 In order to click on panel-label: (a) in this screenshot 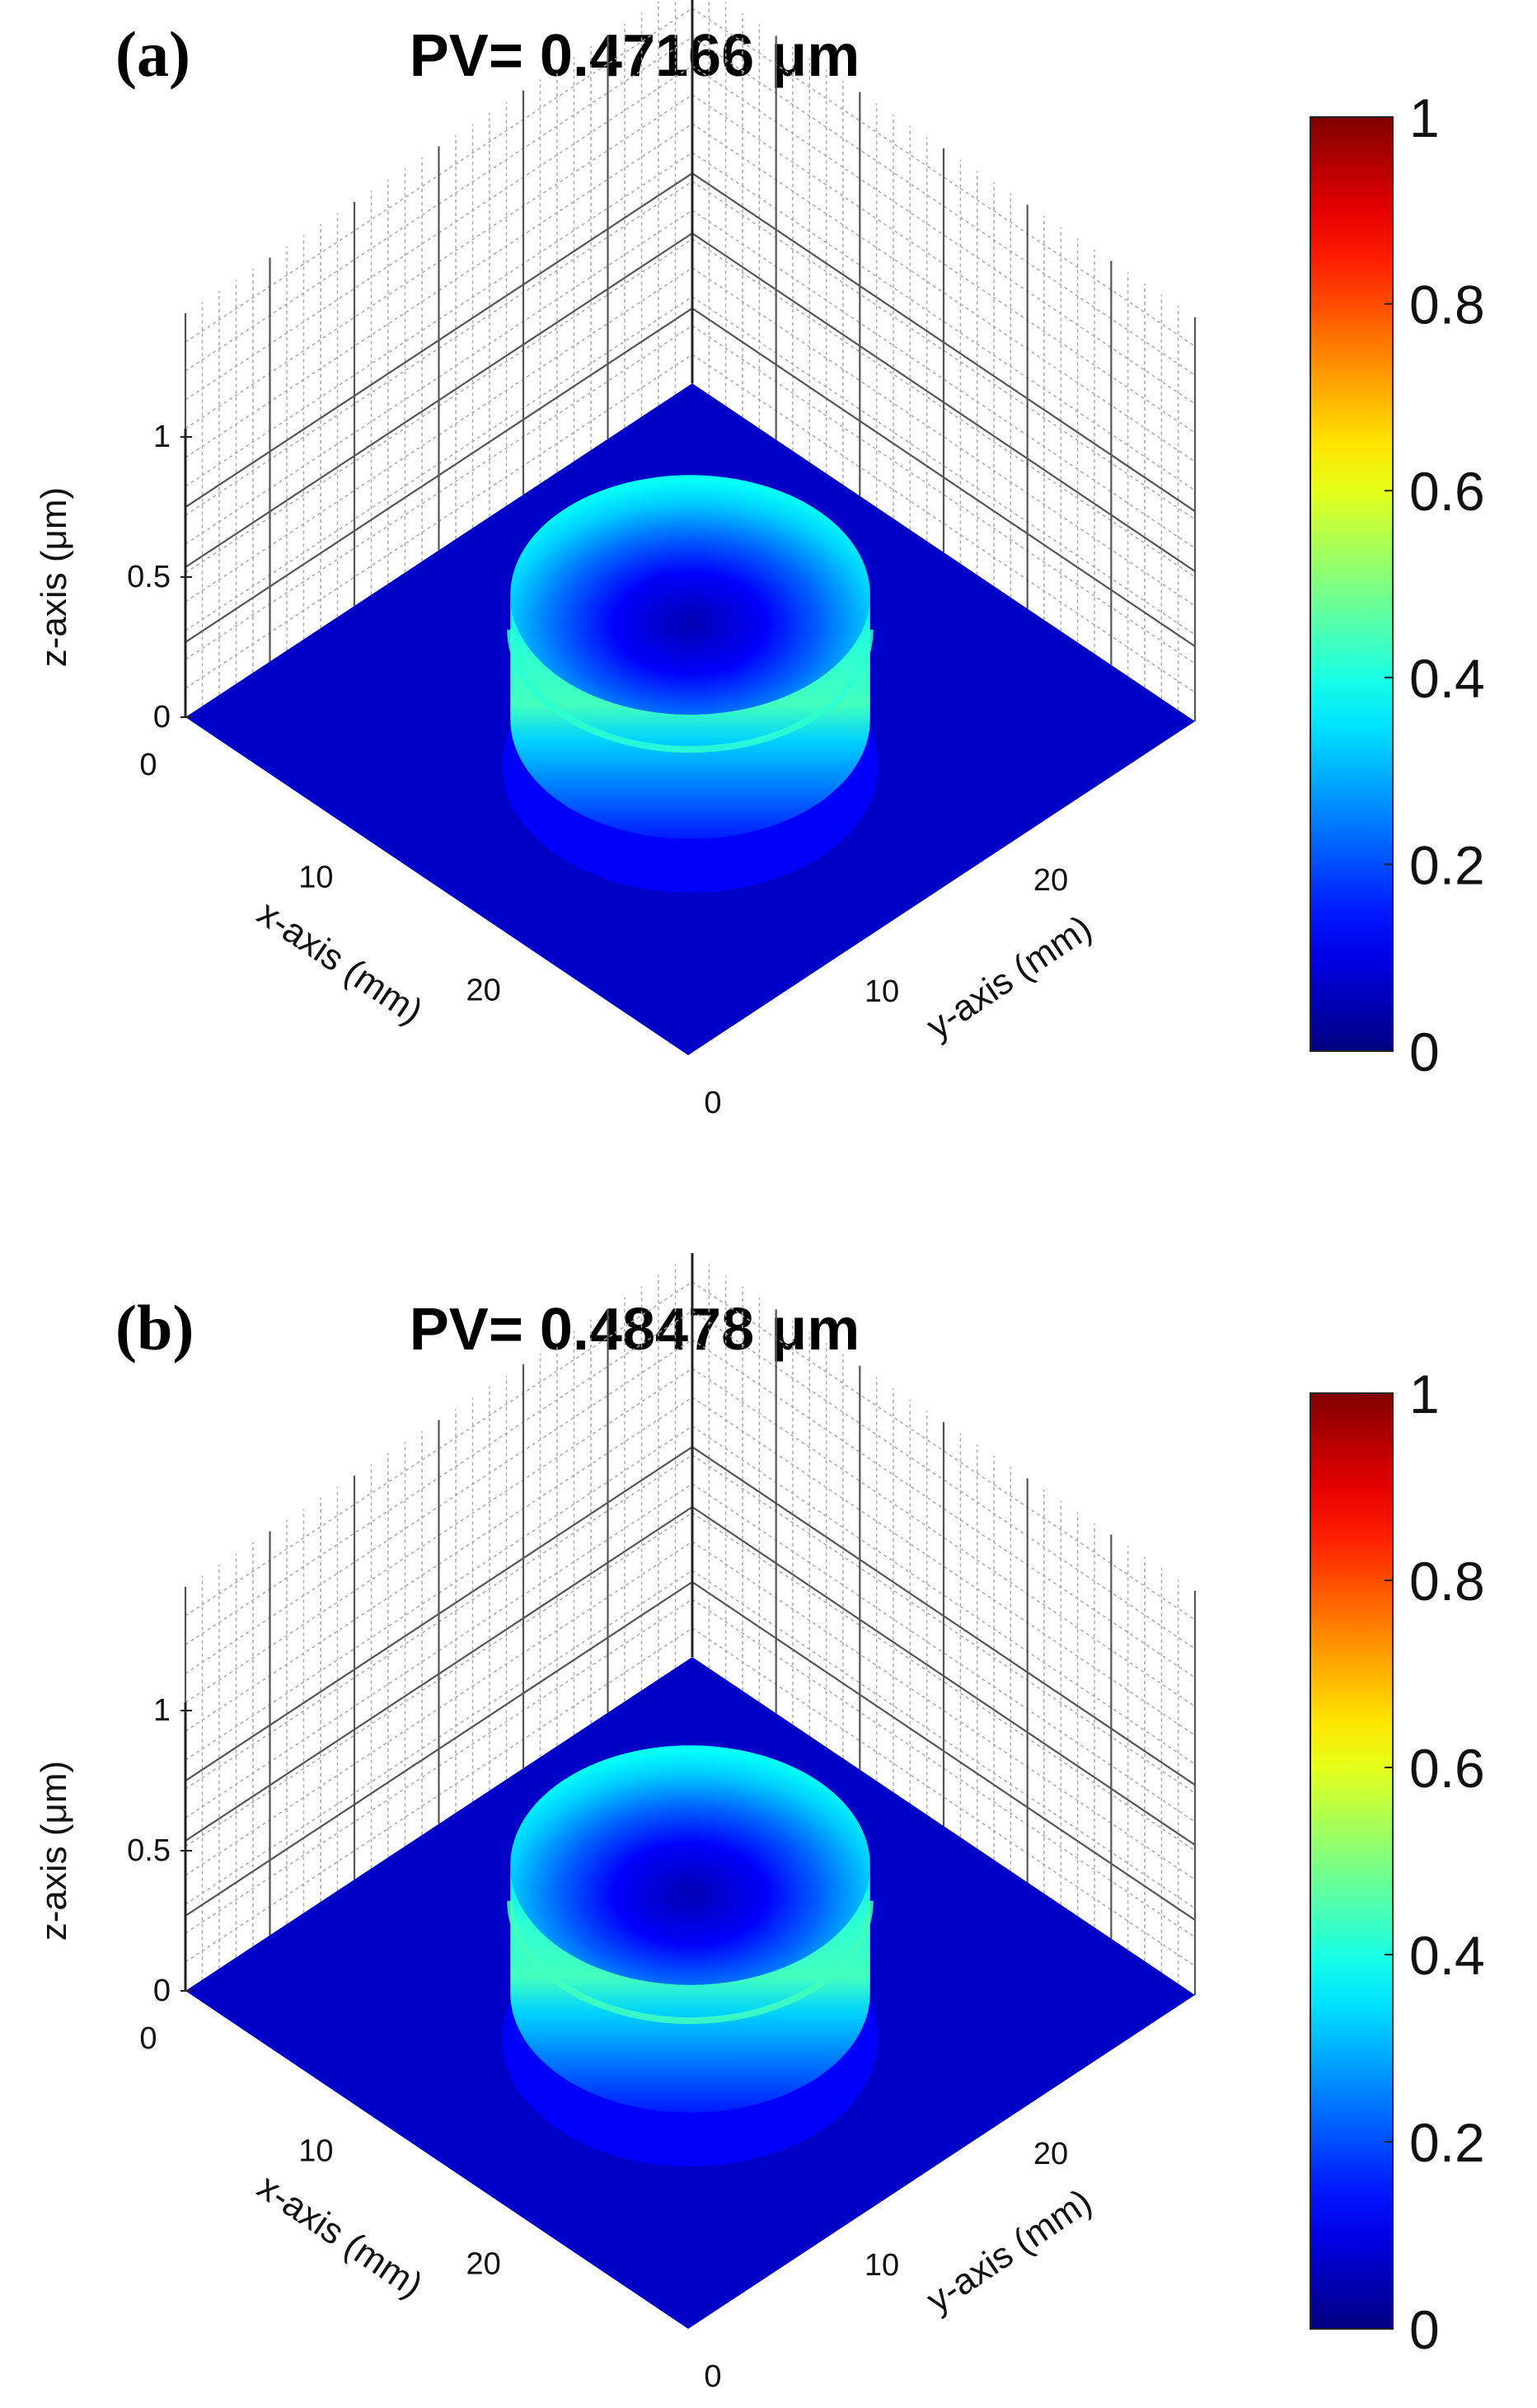, I will do `click(152, 54)`.